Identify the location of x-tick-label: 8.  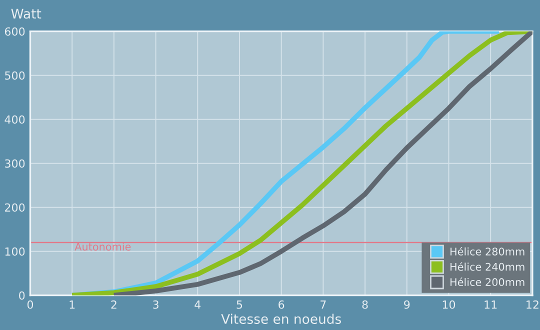
(365, 304).